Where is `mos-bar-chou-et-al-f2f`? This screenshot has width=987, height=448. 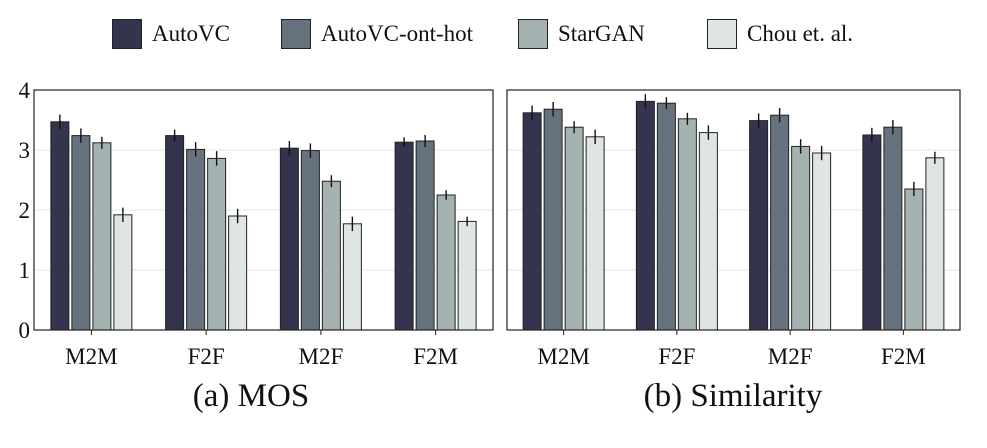
mos-bar-chou-et-al-f2f is located at coordinates (238, 273).